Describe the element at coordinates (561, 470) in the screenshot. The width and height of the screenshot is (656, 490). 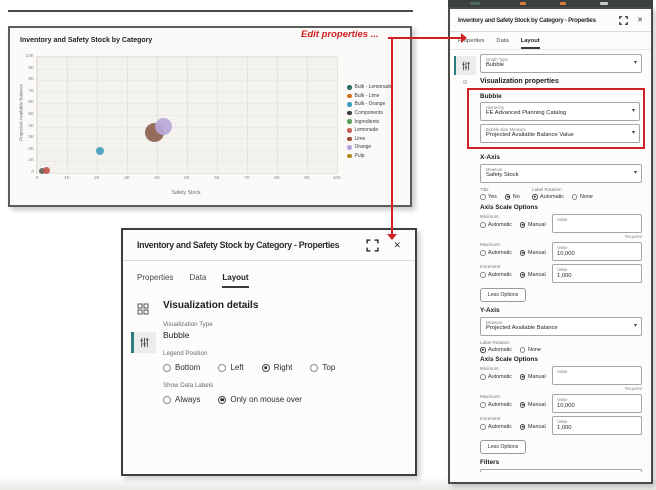
I see `filters-levels-dropdown: Levels ▾` at that location.